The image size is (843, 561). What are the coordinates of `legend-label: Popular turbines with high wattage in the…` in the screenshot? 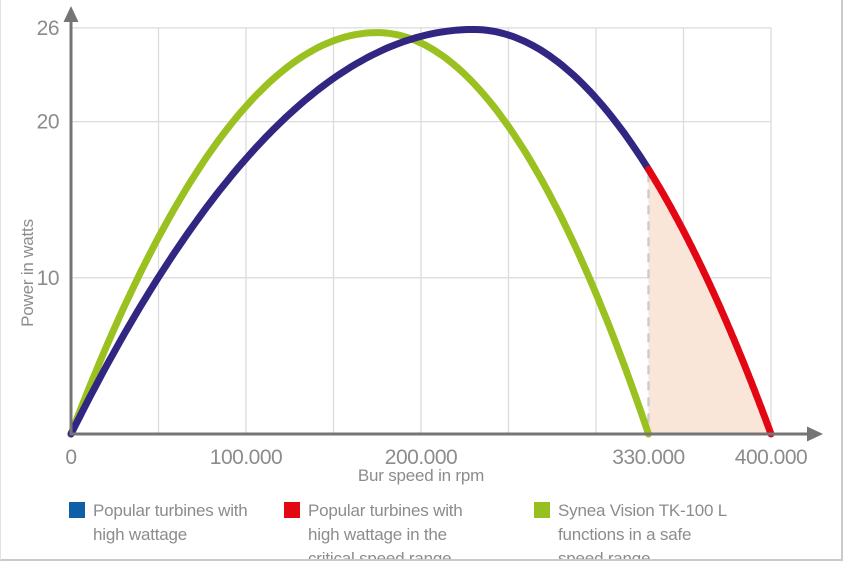 It's located at (385, 531).